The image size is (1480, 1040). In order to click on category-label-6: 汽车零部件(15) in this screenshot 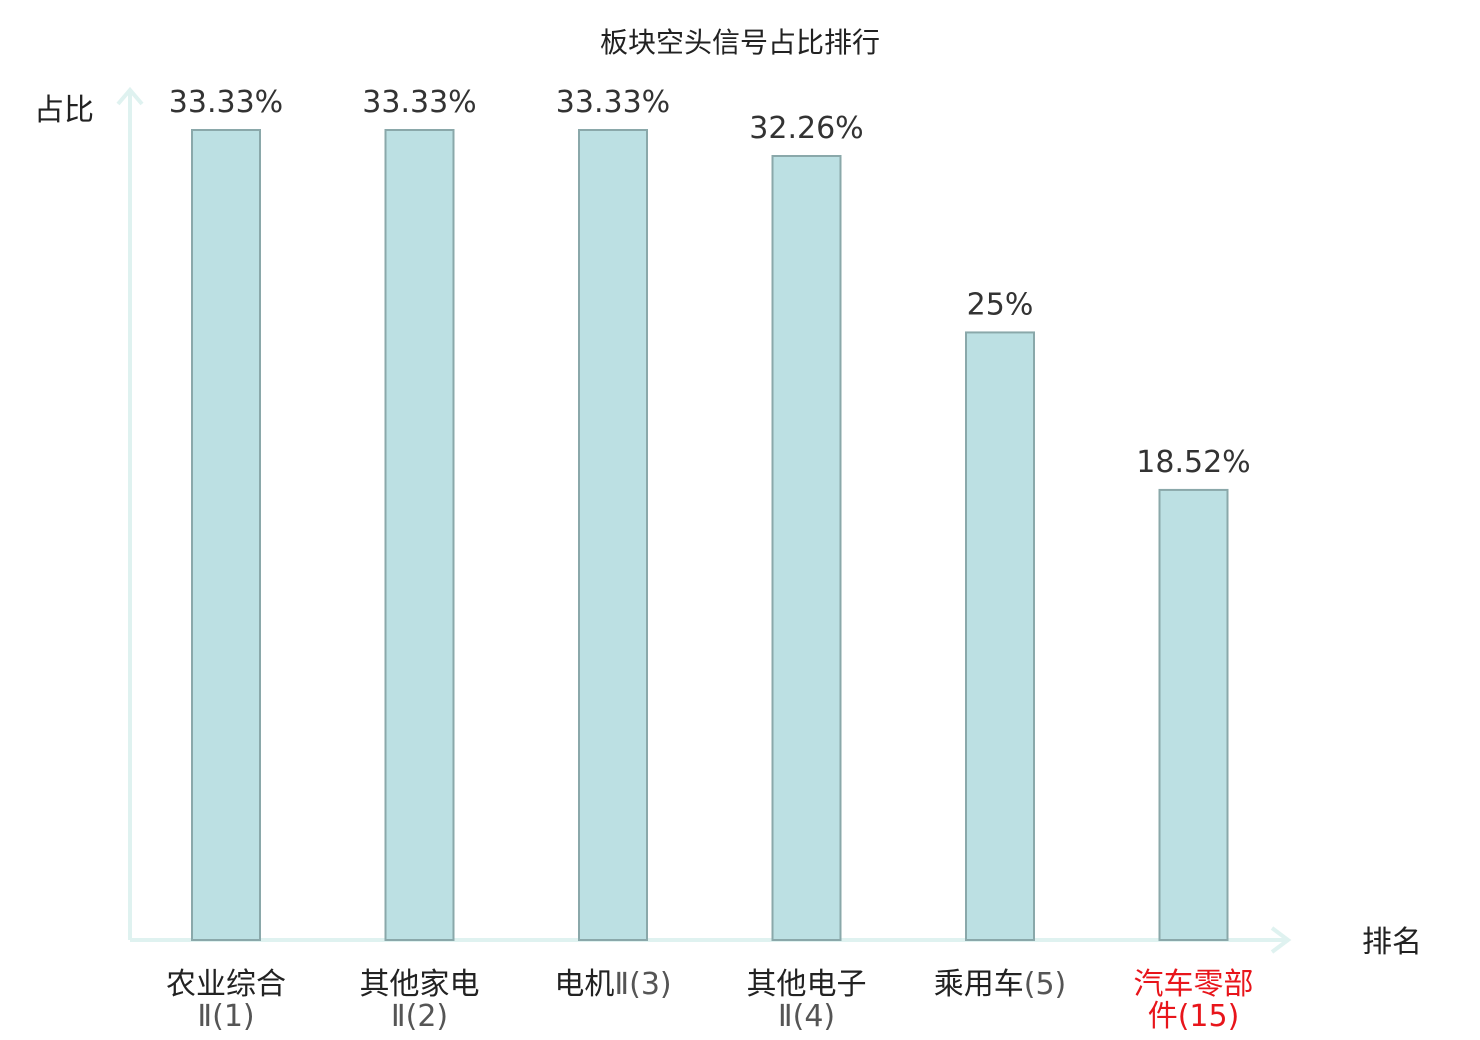, I will do `click(1194, 1000)`.